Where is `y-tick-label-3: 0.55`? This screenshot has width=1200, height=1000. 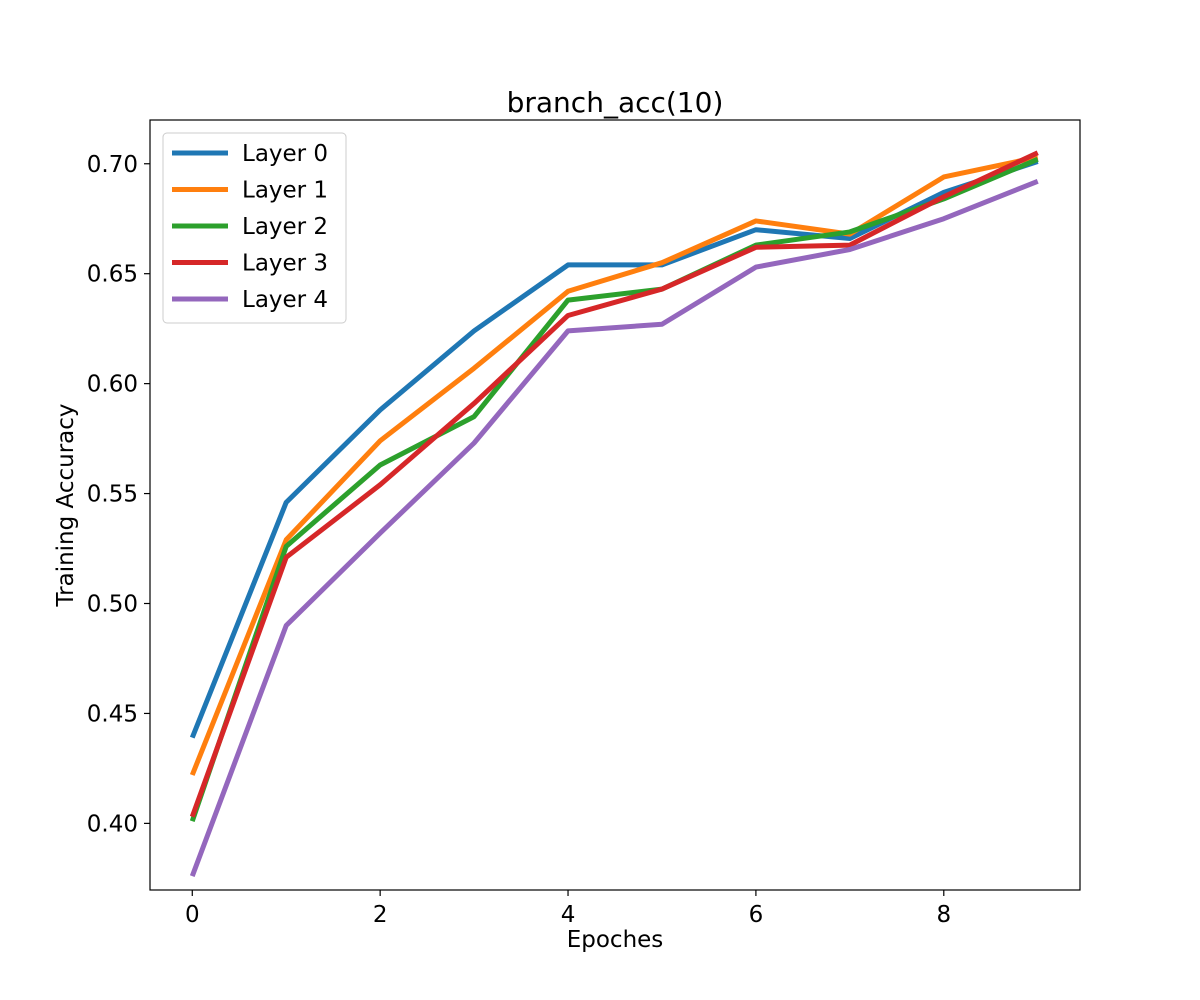 y-tick-label-3: 0.55 is located at coordinates (112, 495).